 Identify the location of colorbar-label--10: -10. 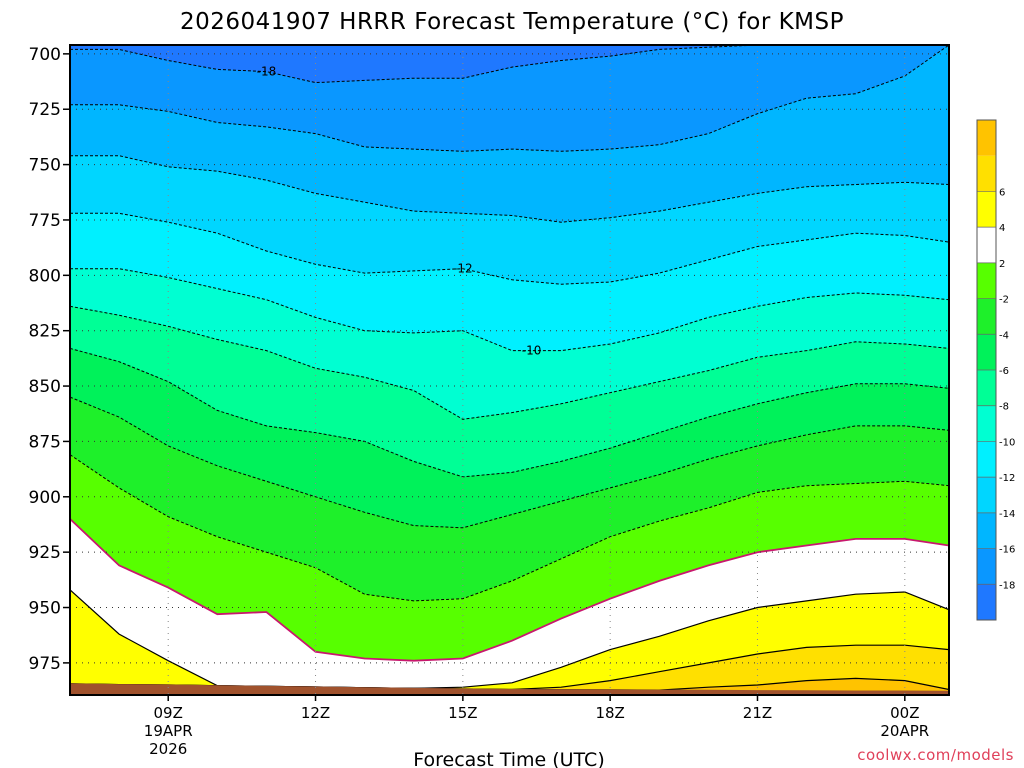
(1007, 442).